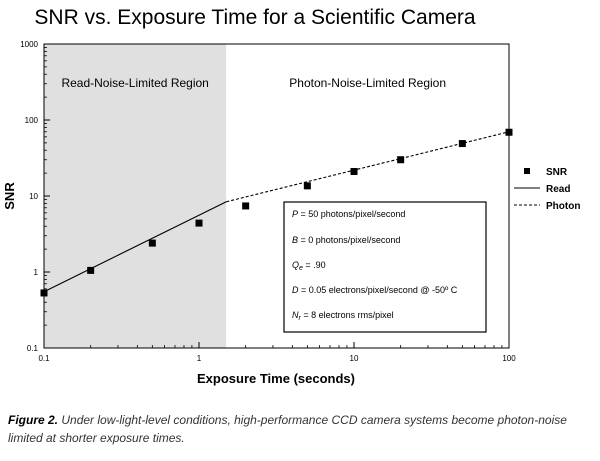 The image size is (600, 461). What do you see at coordinates (527, 171) in the screenshot?
I see `legend-snr-marker` at bounding box center [527, 171].